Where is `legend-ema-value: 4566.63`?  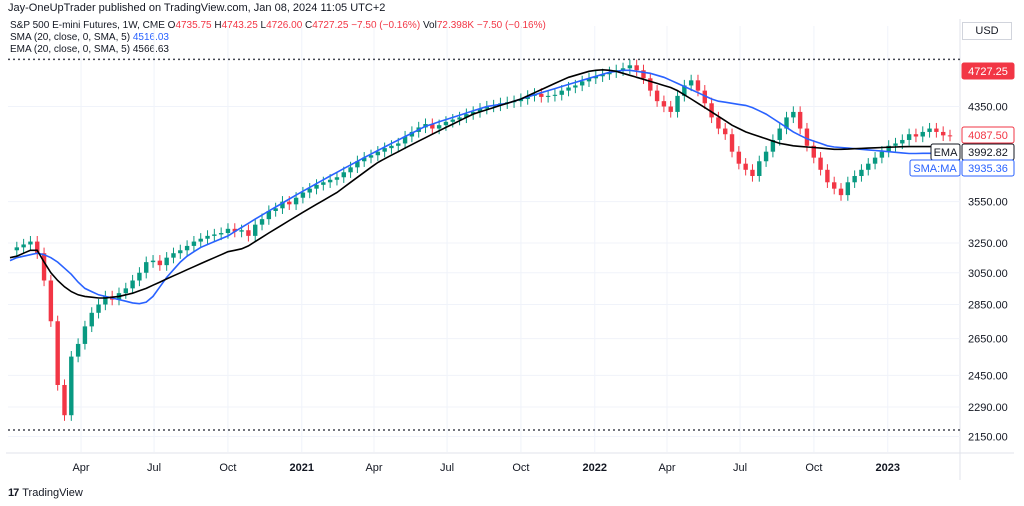
legend-ema-value: 4566.63 is located at coordinates (150, 49).